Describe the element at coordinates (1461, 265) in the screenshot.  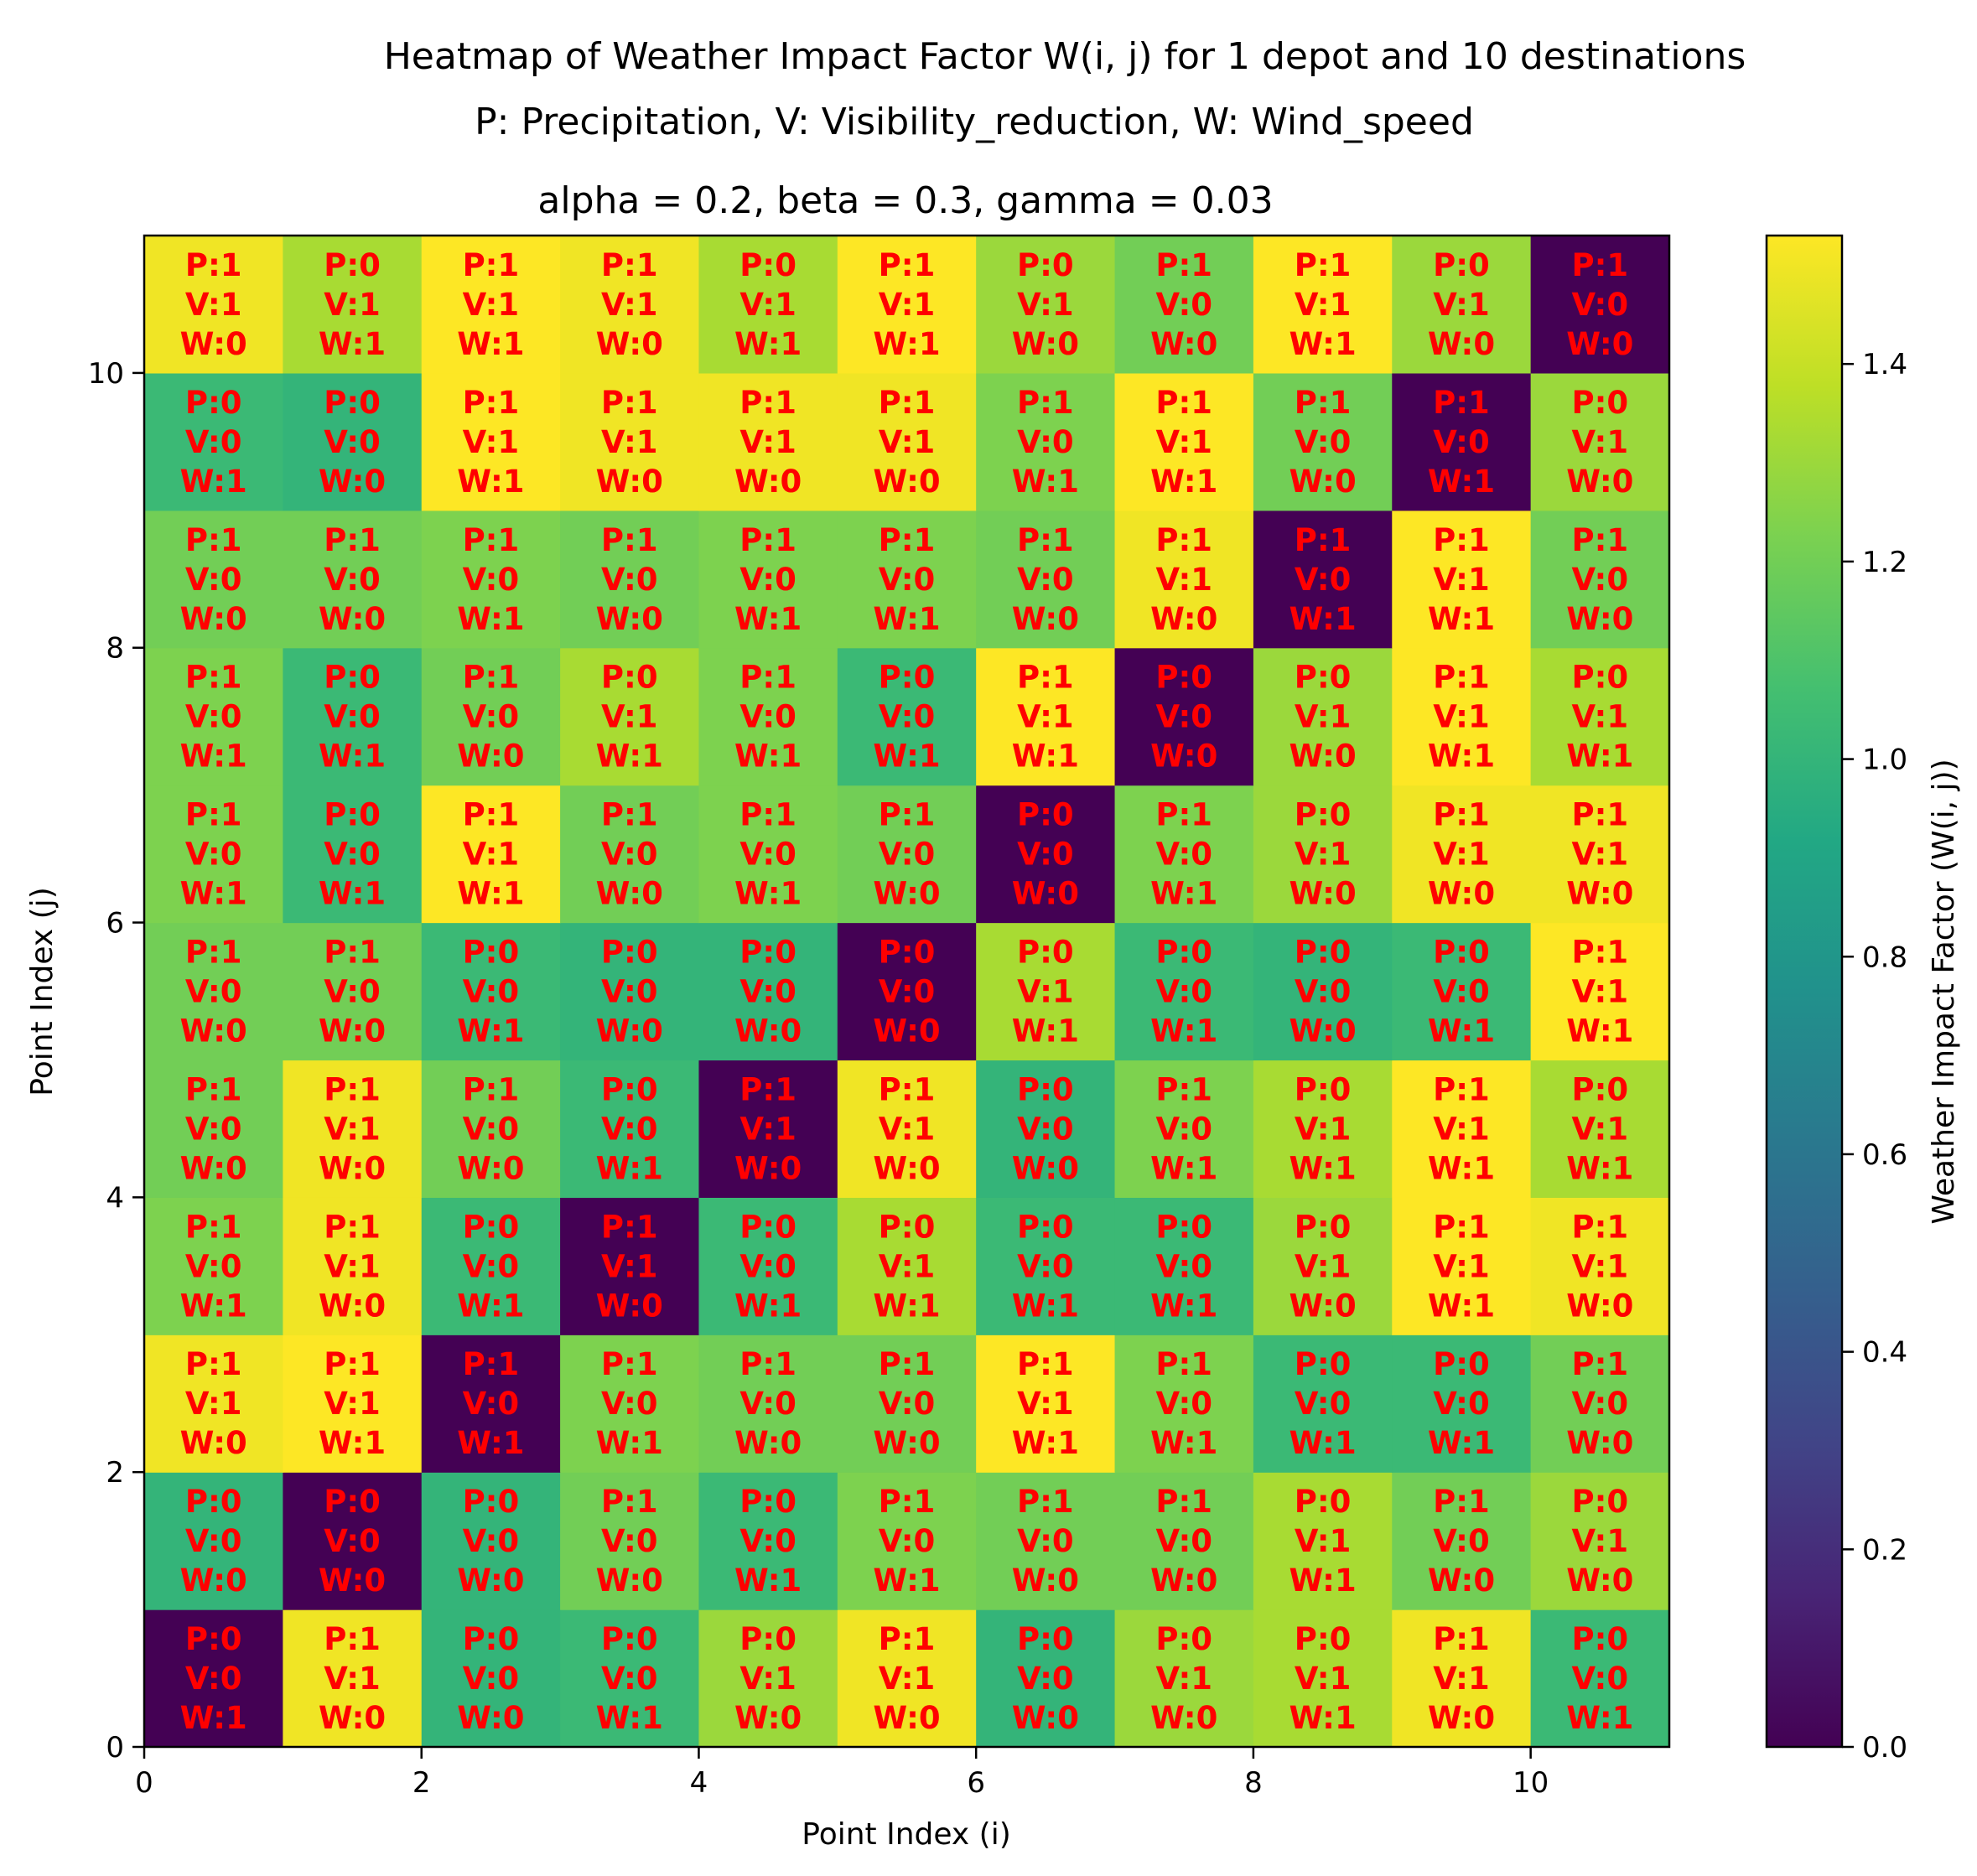
I see `cell-label-9-10-p: P:0` at that location.